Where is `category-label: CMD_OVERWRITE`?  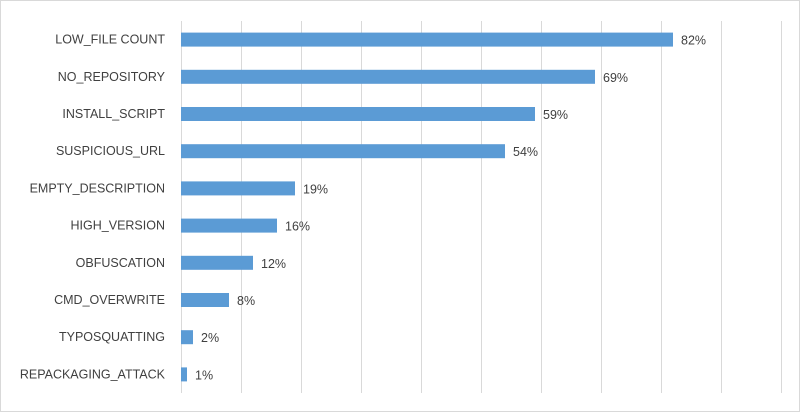 category-label: CMD_OVERWRITE is located at coordinates (109, 300).